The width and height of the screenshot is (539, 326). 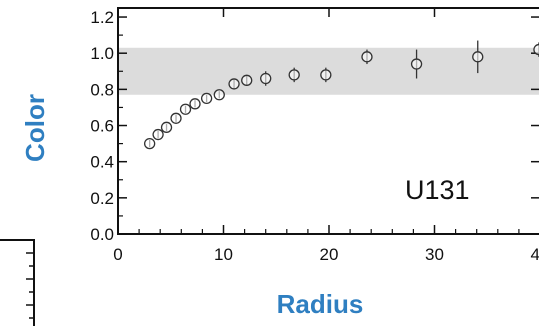 What do you see at coordinates (102, 198) in the screenshot?
I see `y-tick-label: 0.2` at bounding box center [102, 198].